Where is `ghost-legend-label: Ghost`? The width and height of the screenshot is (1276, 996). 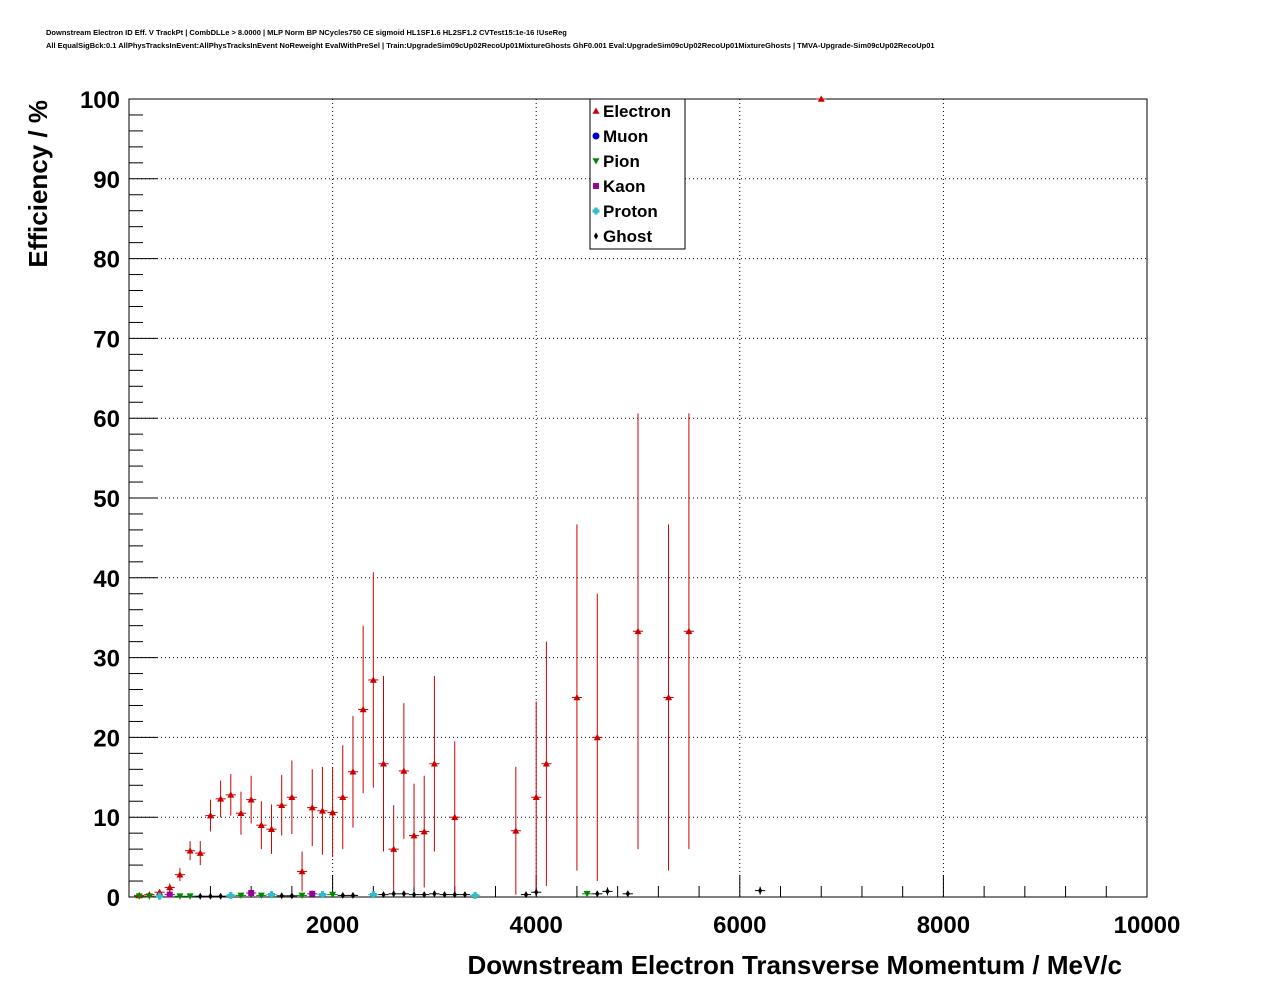 ghost-legend-label: Ghost is located at coordinates (627, 236).